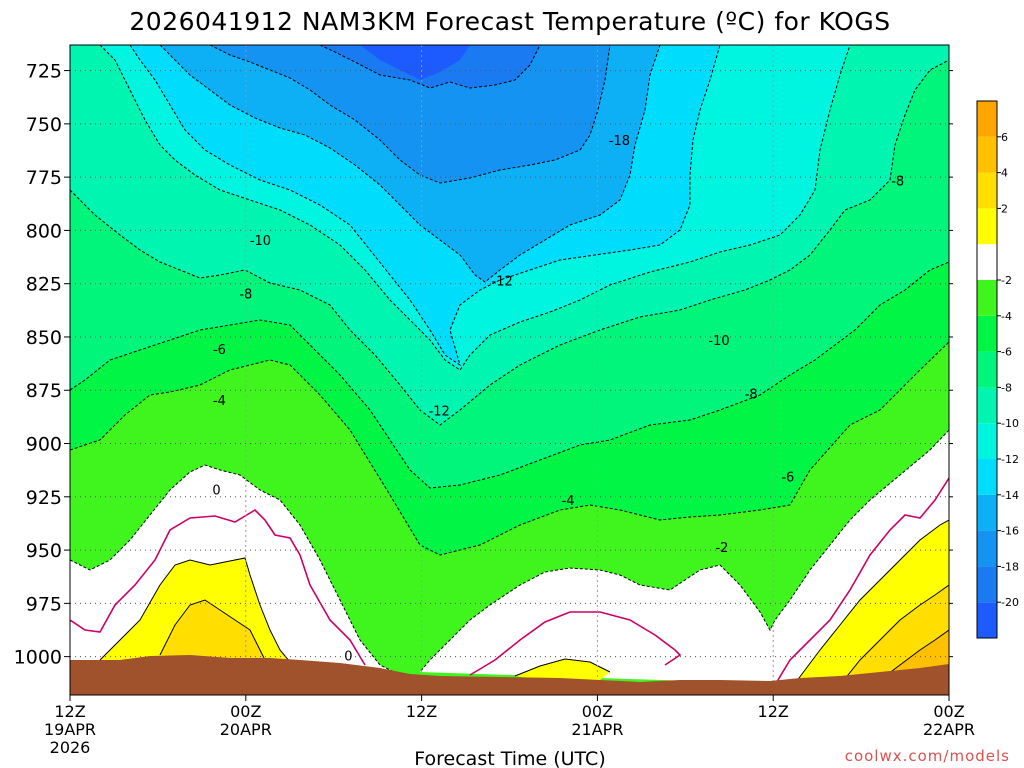  I want to click on band-fill-2-to-4-center, so click(562, 669).